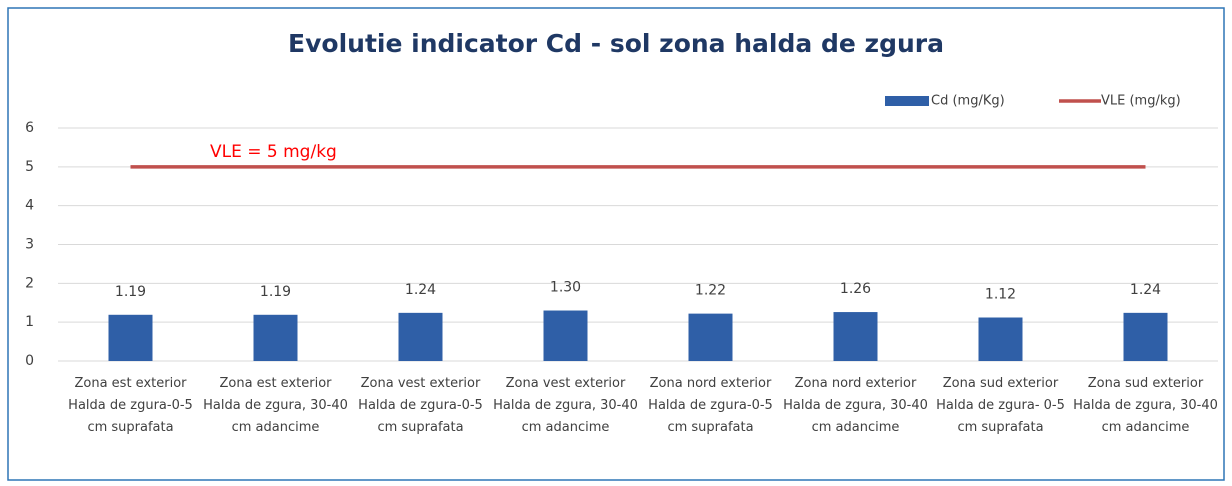 The width and height of the screenshot is (1232, 486). Describe the element at coordinates (1000, 295) in the screenshot. I see `data-label: 1.12` at that location.